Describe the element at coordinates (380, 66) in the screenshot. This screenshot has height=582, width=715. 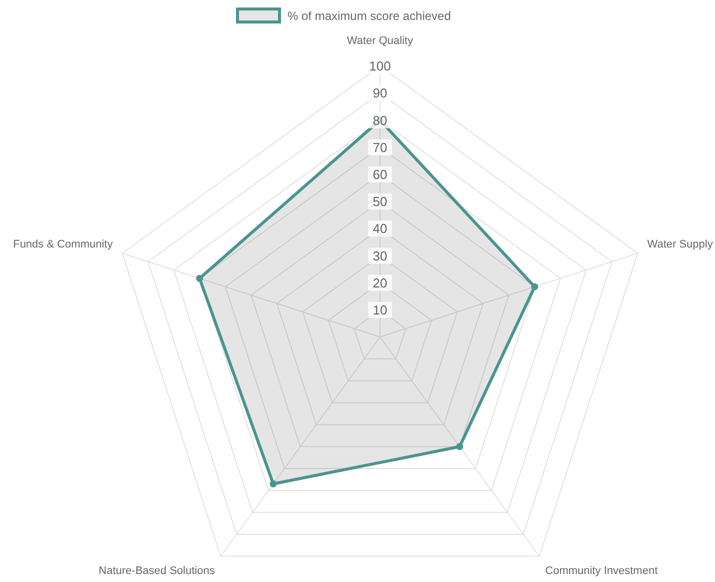
I see `y-tick-label: 100` at that location.